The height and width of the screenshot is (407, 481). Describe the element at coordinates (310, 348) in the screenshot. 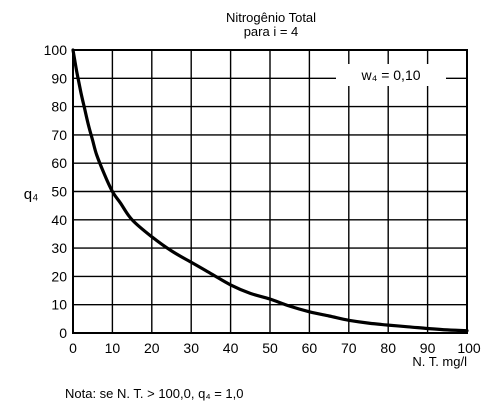

I see `x-tick-label: 60` at that location.